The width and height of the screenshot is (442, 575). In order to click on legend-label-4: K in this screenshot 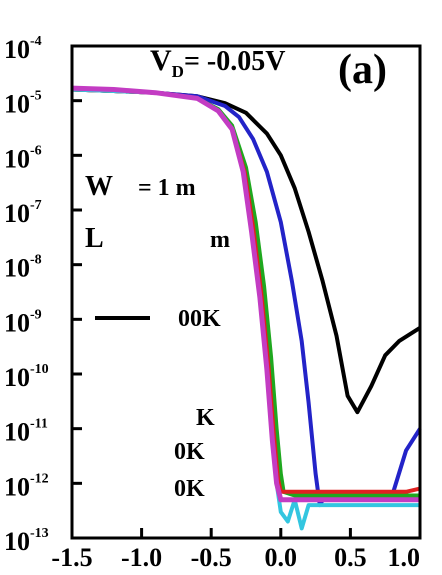, I will do `click(205, 418)`.